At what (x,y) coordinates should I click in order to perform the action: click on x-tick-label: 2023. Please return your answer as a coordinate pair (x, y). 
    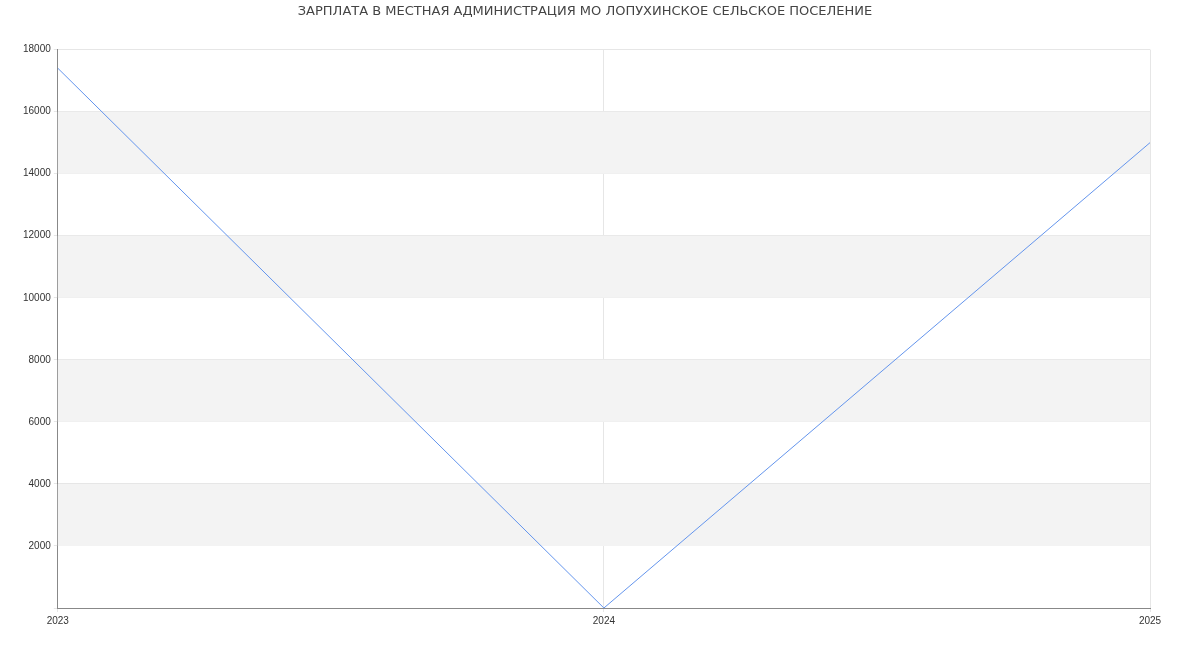
    Looking at the image, I should click on (58, 620).